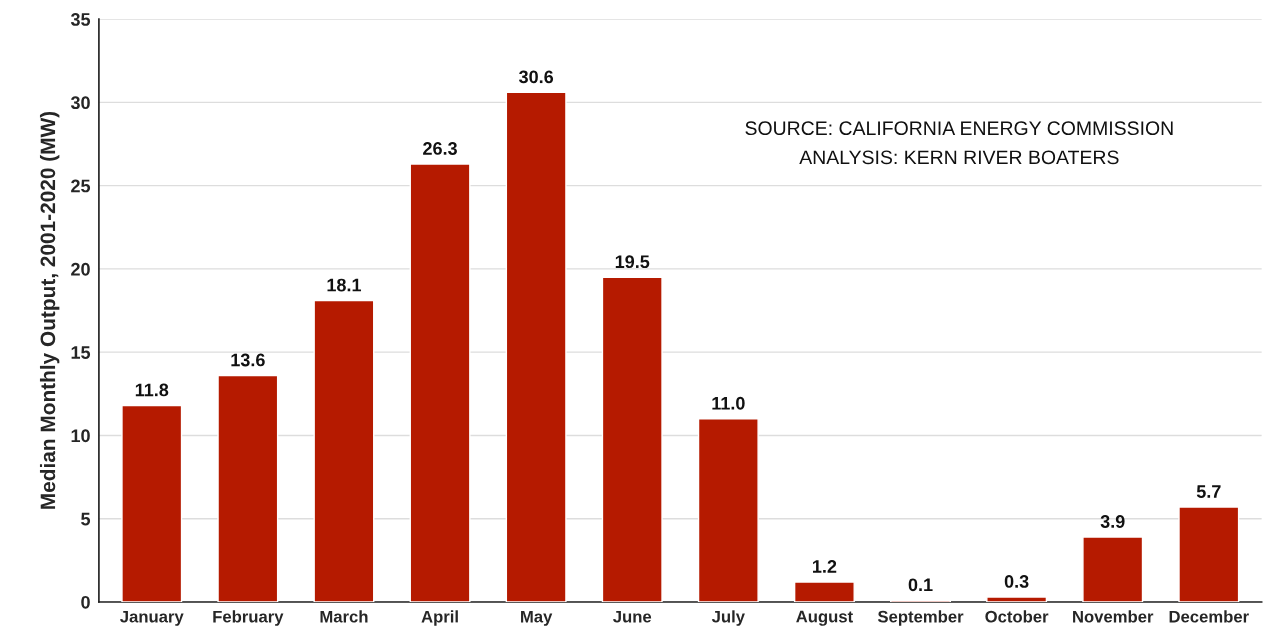 The image size is (1268, 637). What do you see at coordinates (728, 618) in the screenshot?
I see `x-tick-label: July` at bounding box center [728, 618].